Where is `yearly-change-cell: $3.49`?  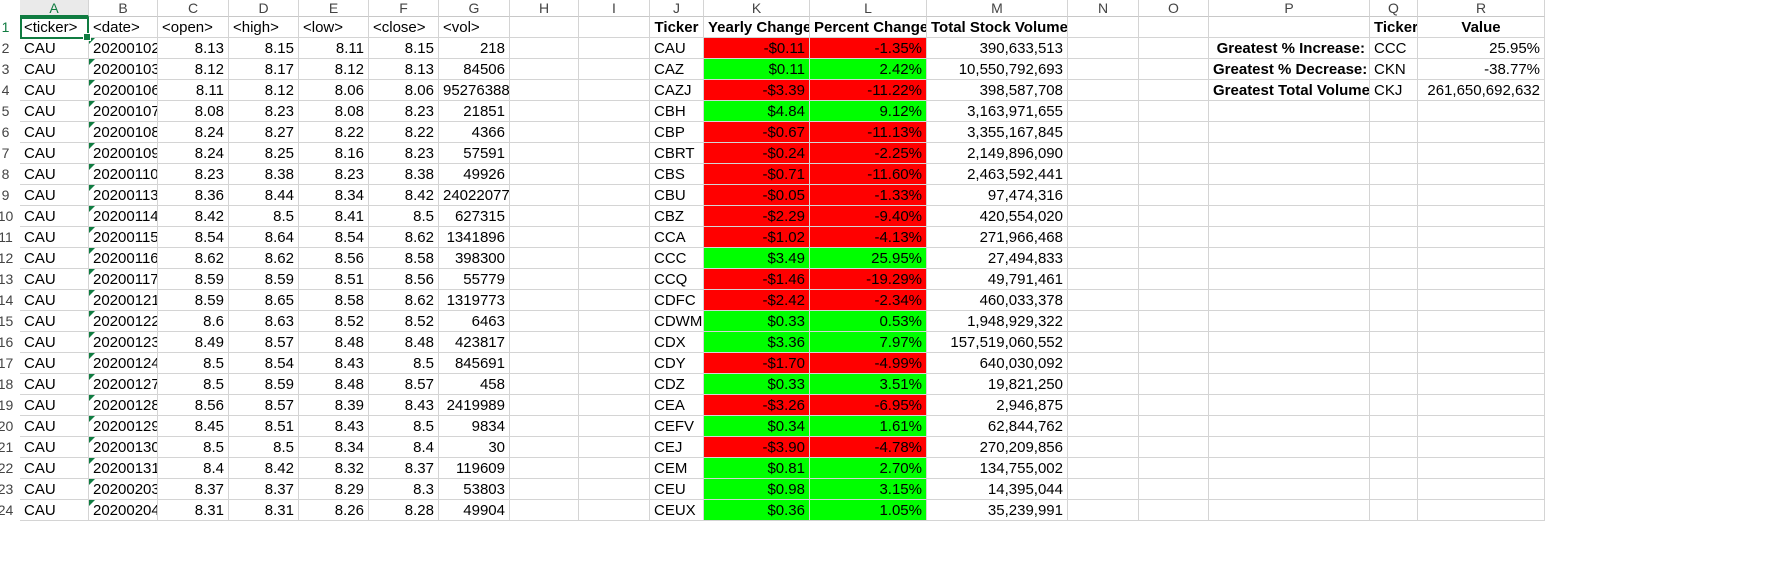 yearly-change-cell: $3.49 is located at coordinates (757, 258).